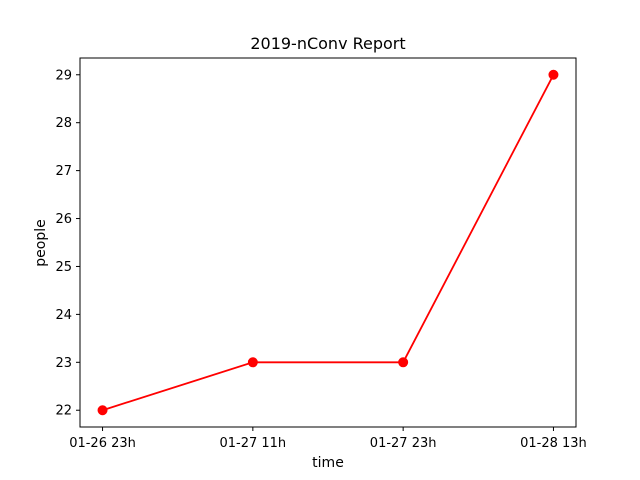 The height and width of the screenshot is (480, 640). I want to click on y-tick-label: 27, so click(63, 171).